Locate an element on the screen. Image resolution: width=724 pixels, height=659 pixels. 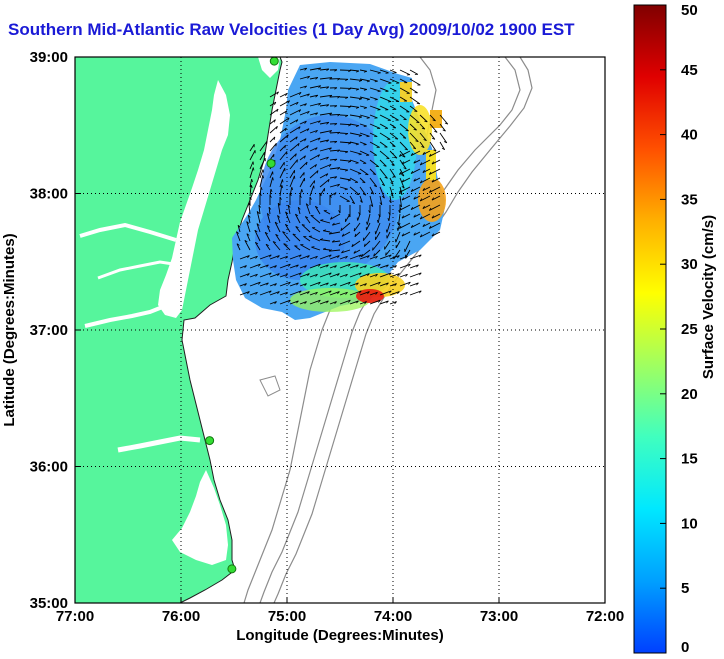
x-tick-label: 76:00 is located at coordinates (181, 616).